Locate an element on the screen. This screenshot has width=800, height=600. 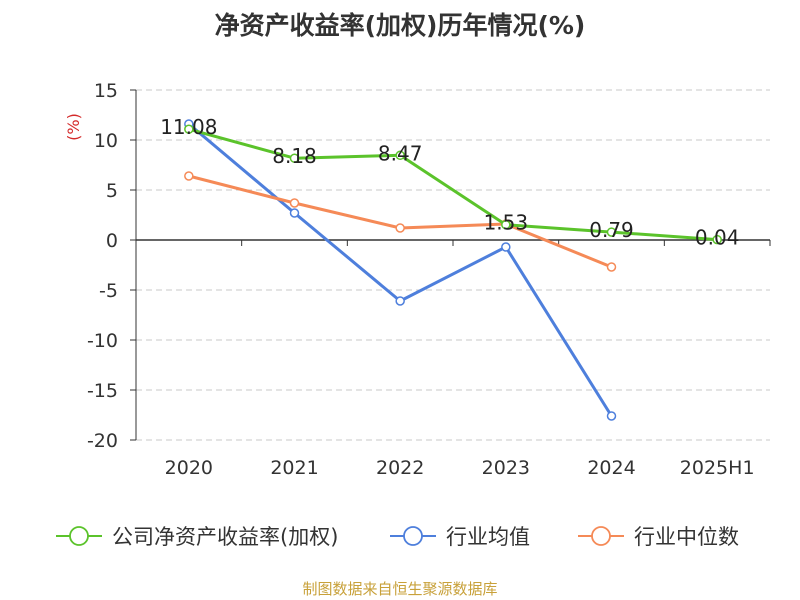
legend-label: 公司净资产收益率(加权) is located at coordinates (225, 537).